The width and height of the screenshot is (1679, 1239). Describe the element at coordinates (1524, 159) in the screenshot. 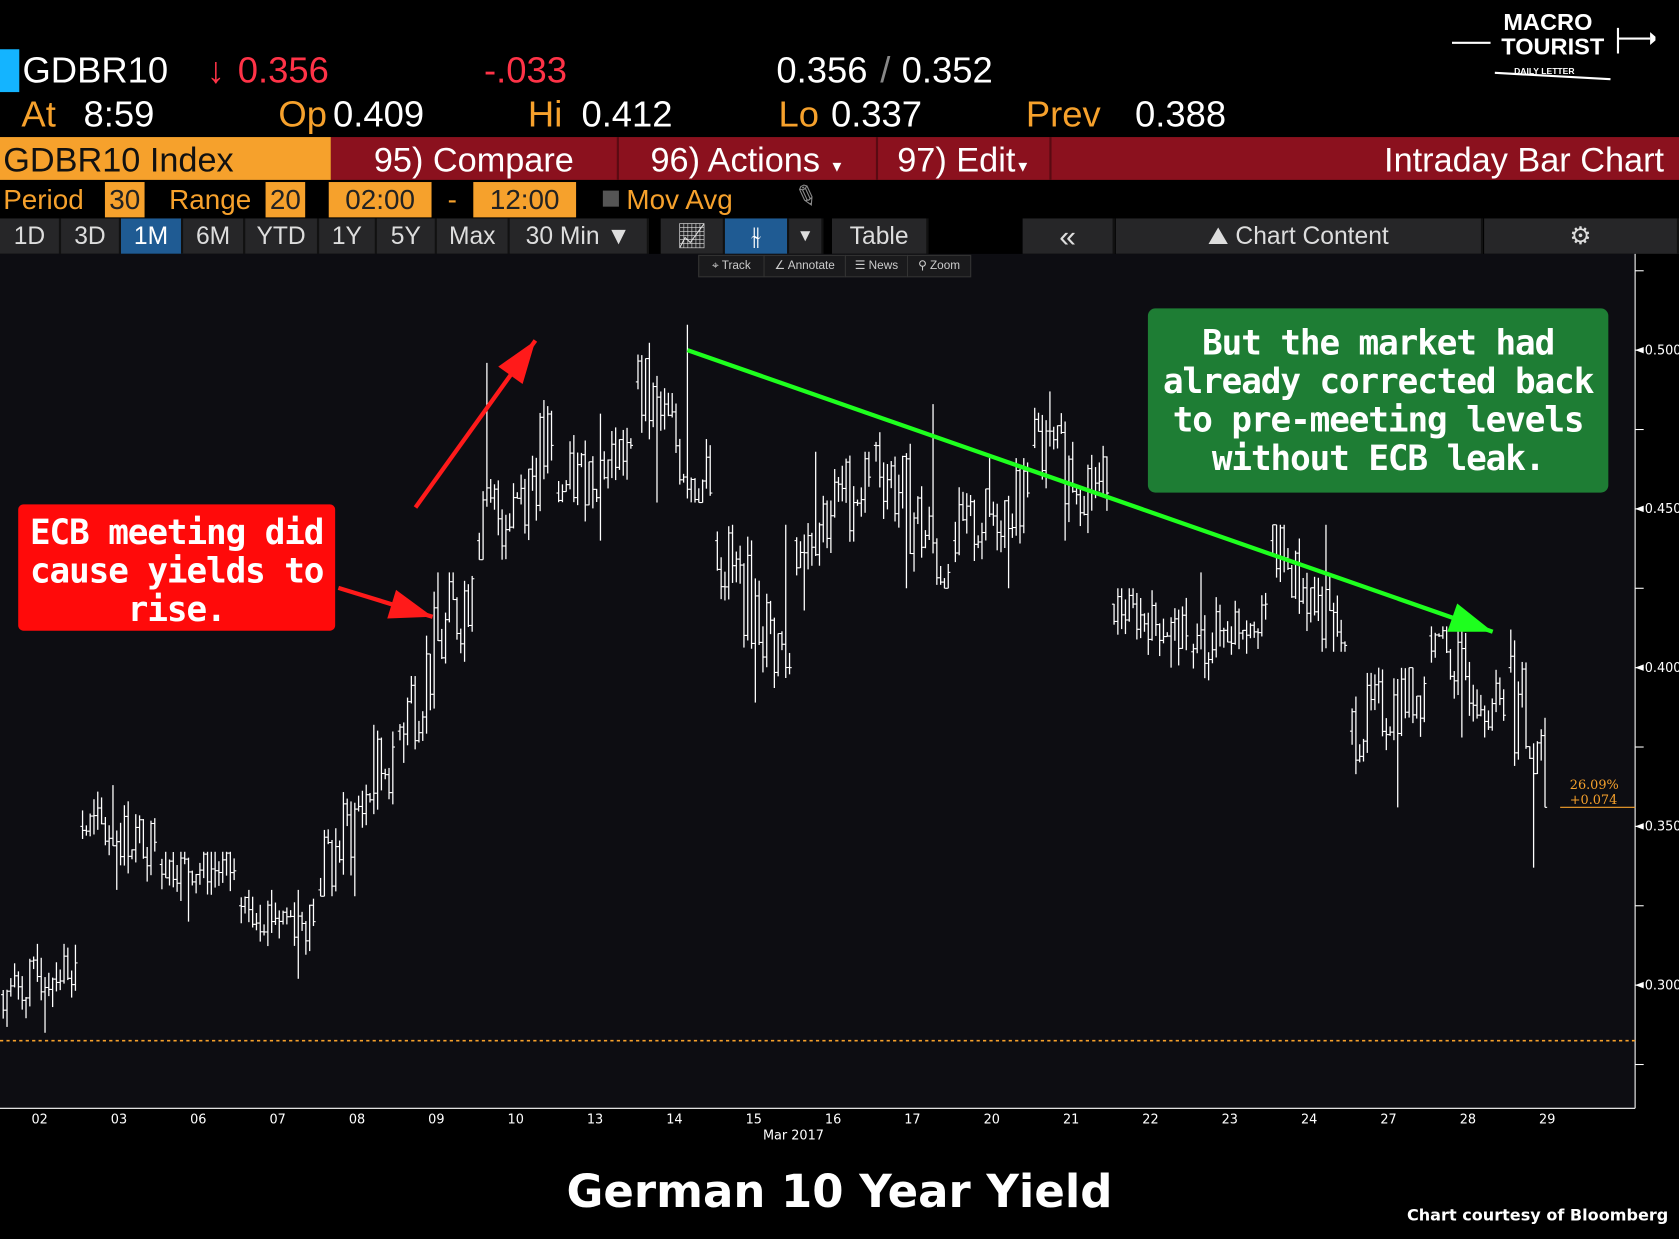

I see `chart-type-title: Intraday Bar Chart` at that location.